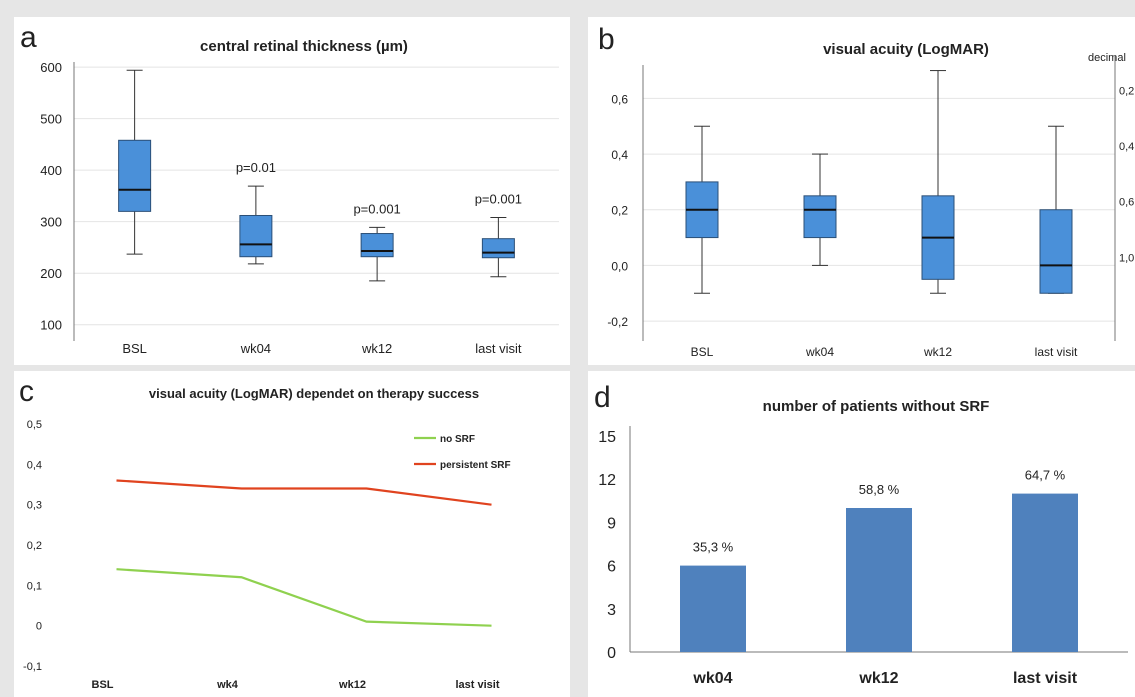  What do you see at coordinates (1126, 203) in the screenshot?
I see `secondary-tick-label: 0,6` at bounding box center [1126, 203].